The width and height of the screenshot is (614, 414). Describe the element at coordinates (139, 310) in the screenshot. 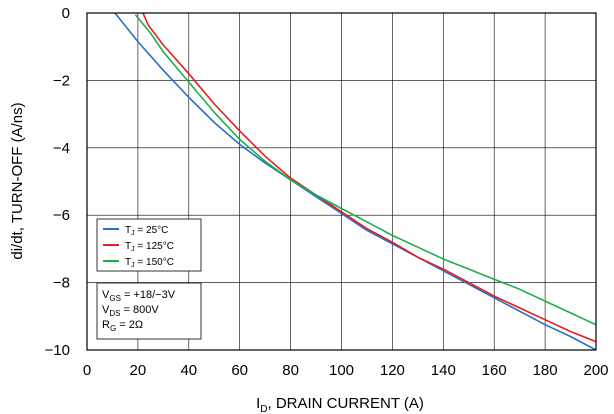

I see `condition-rest: = 800V` at that location.